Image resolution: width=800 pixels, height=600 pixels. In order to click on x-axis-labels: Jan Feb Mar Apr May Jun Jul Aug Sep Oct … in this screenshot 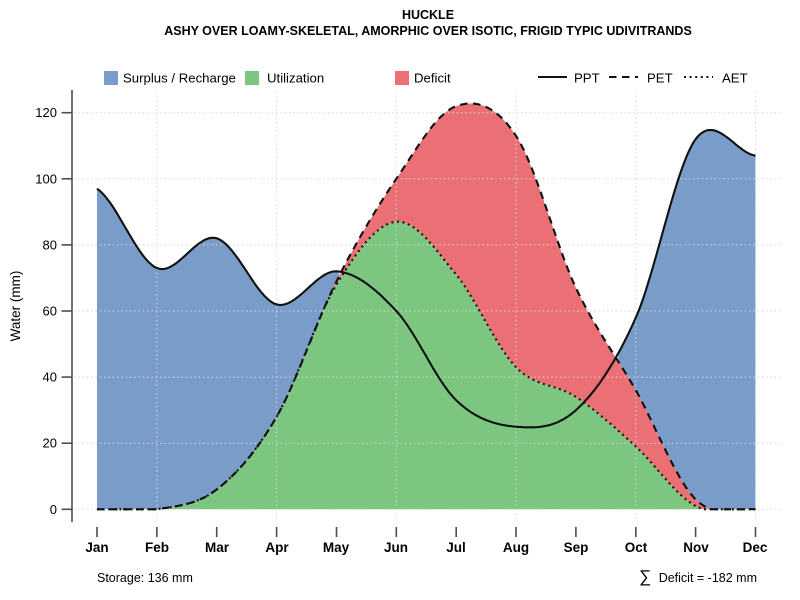, I will do `click(426, 547)`.